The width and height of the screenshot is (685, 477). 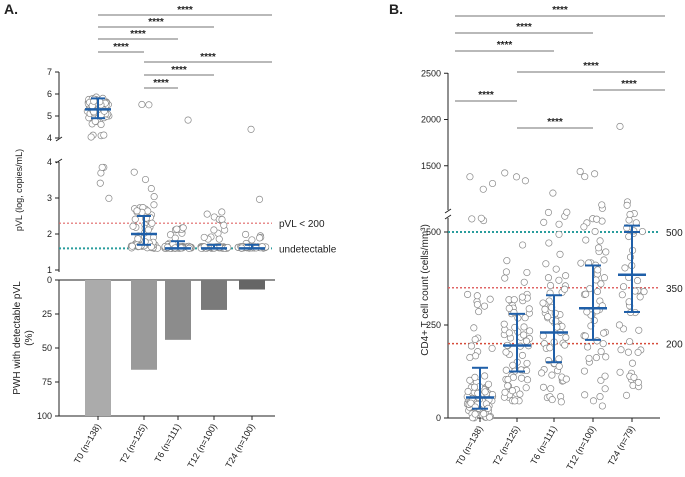 I want to click on panel-a-ytick-bar-label: 25, so click(x=47, y=314).